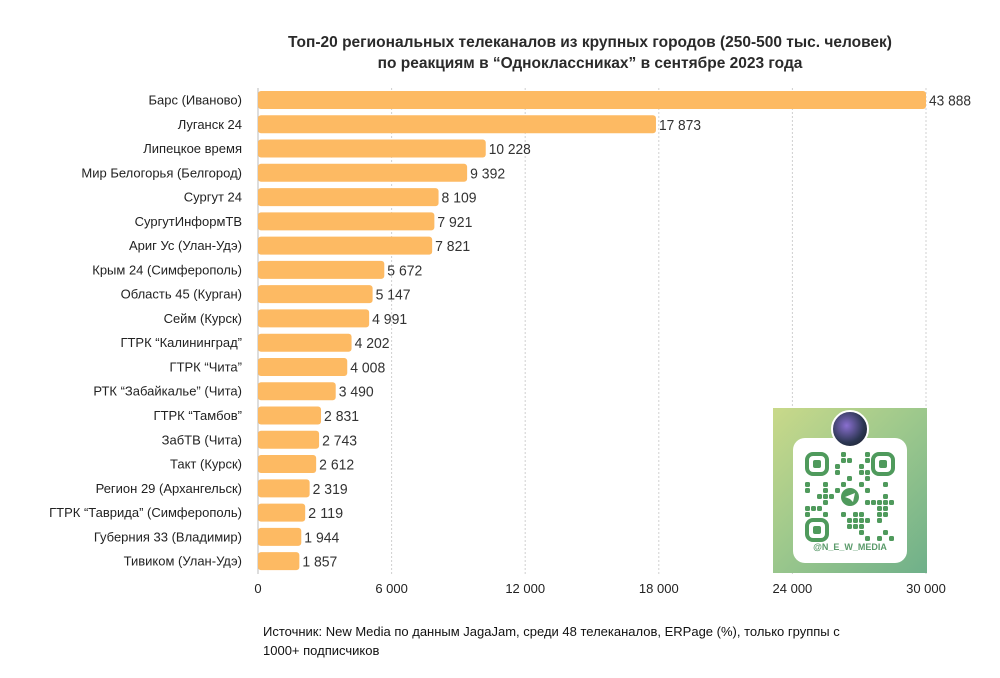 The width and height of the screenshot is (1000, 678). Describe the element at coordinates (210, 124) in the screenshot. I see `category-label: Луганск 24` at that location.